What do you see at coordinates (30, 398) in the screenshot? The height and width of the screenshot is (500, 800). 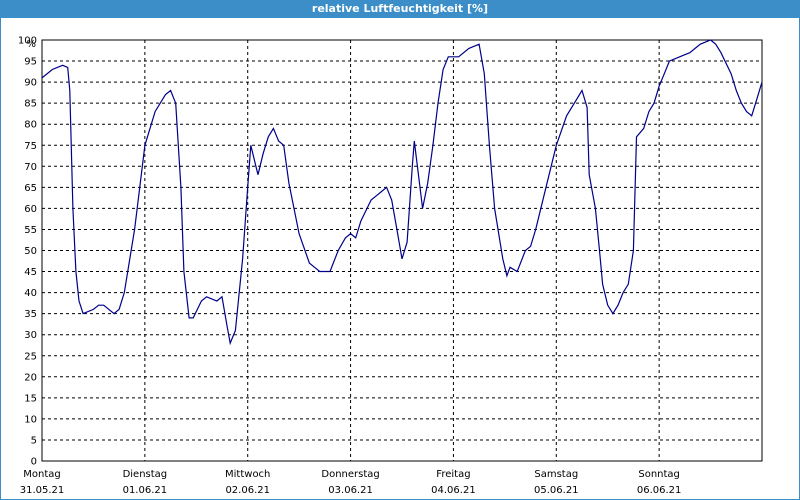 I see `y-tick-label: 15` at bounding box center [30, 398].